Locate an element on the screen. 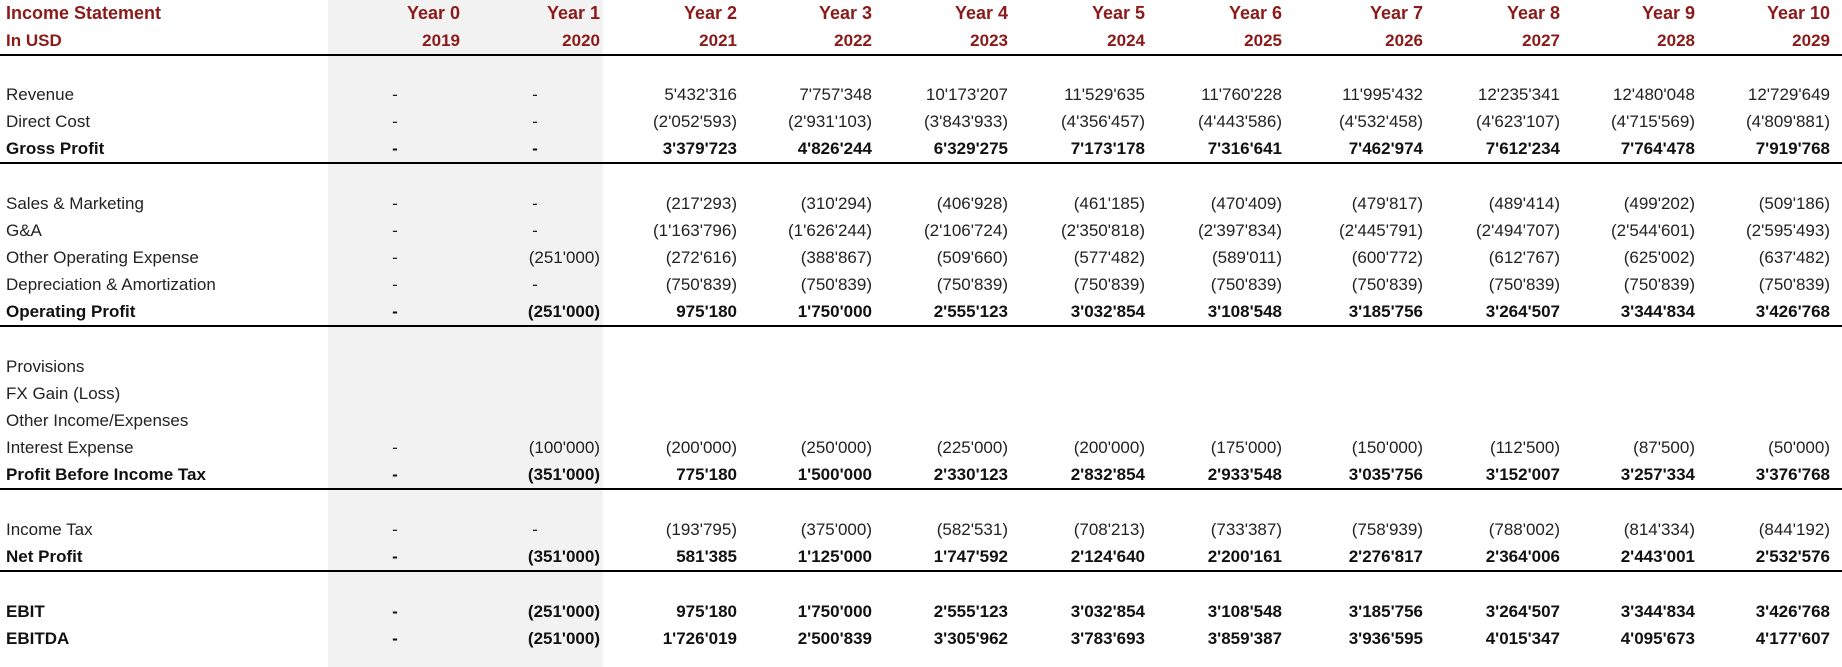  spacer-row is located at coordinates (921, 67).